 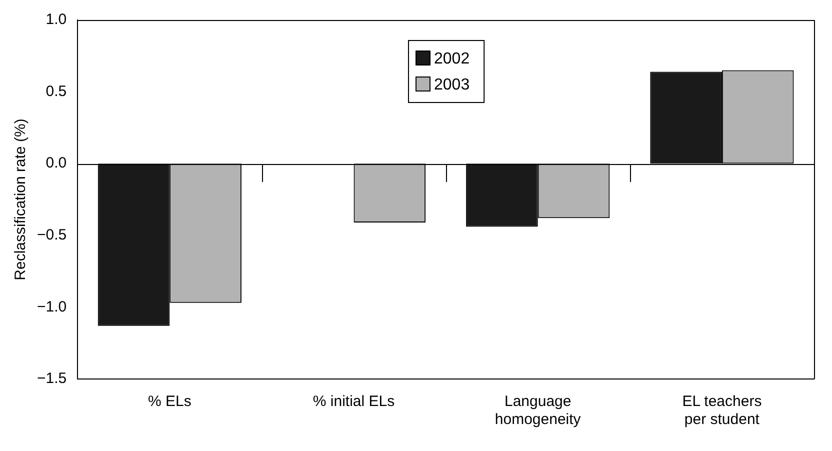 What do you see at coordinates (170, 401) in the screenshot?
I see `x-tick-label: % ELs` at bounding box center [170, 401].